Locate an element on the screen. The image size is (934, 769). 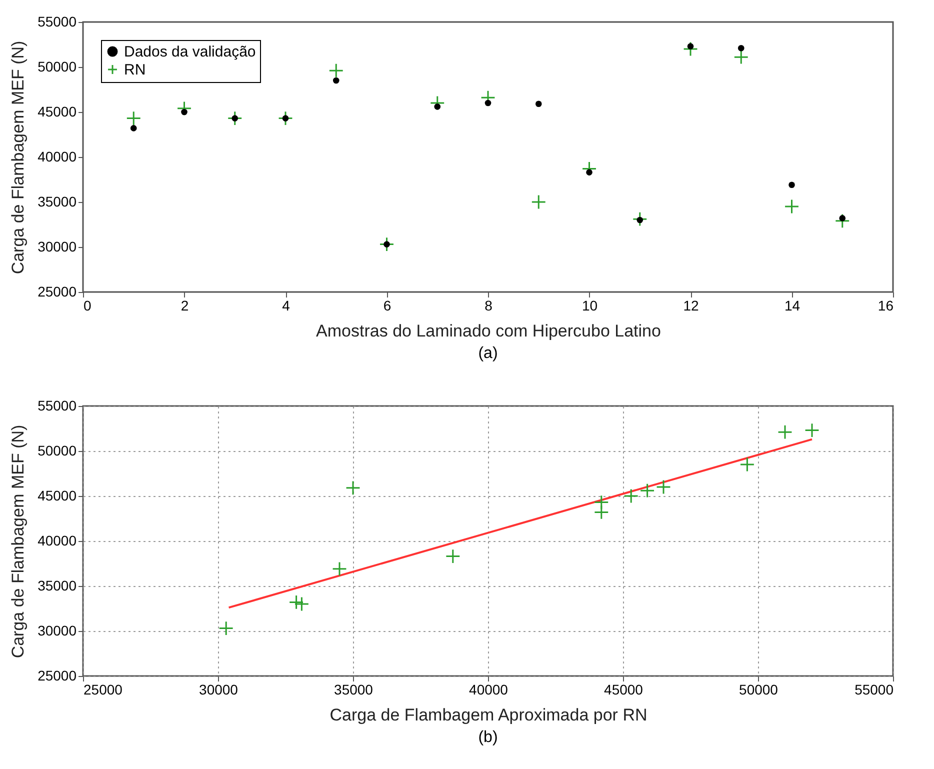
x-axis-title: Carga de Flambagem Aproximada por RN is located at coordinates (489, 715).